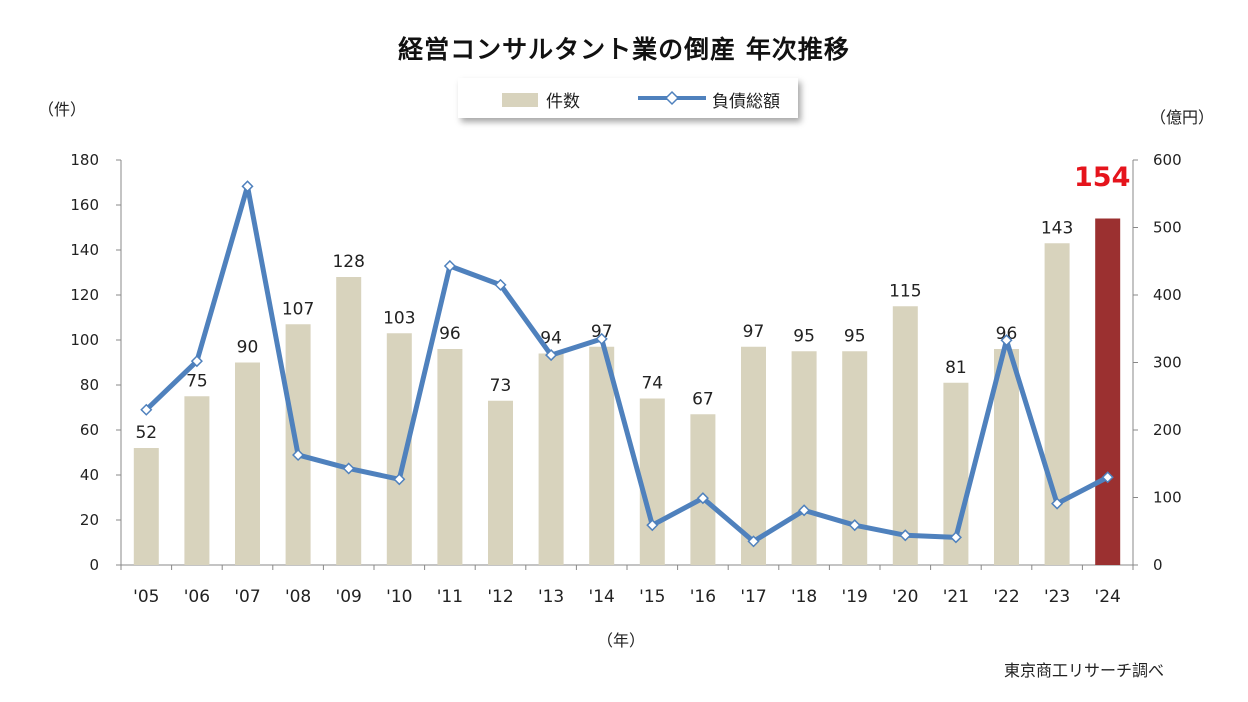 This screenshot has width=1248, height=702. I want to click on legend-bar-swatch, so click(520, 100).